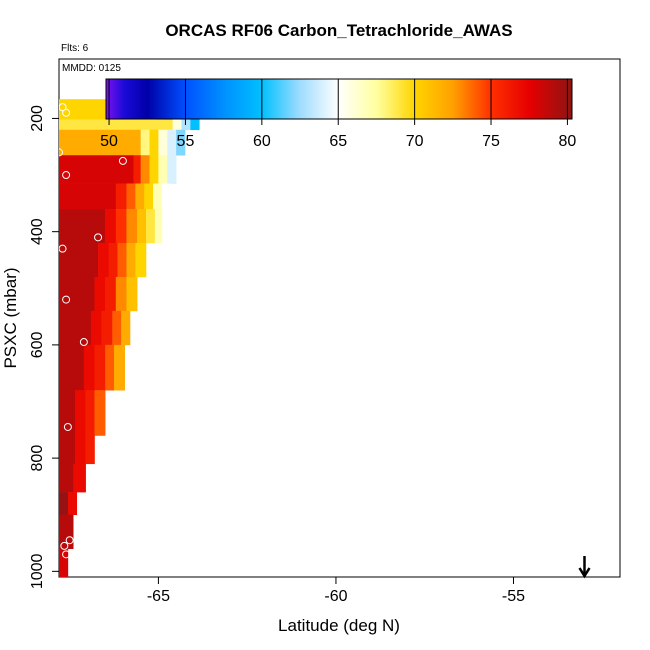 Image resolution: width=650 pixels, height=650 pixels. What do you see at coordinates (37, 118) in the screenshot?
I see `y-tick-label: 200` at bounding box center [37, 118].